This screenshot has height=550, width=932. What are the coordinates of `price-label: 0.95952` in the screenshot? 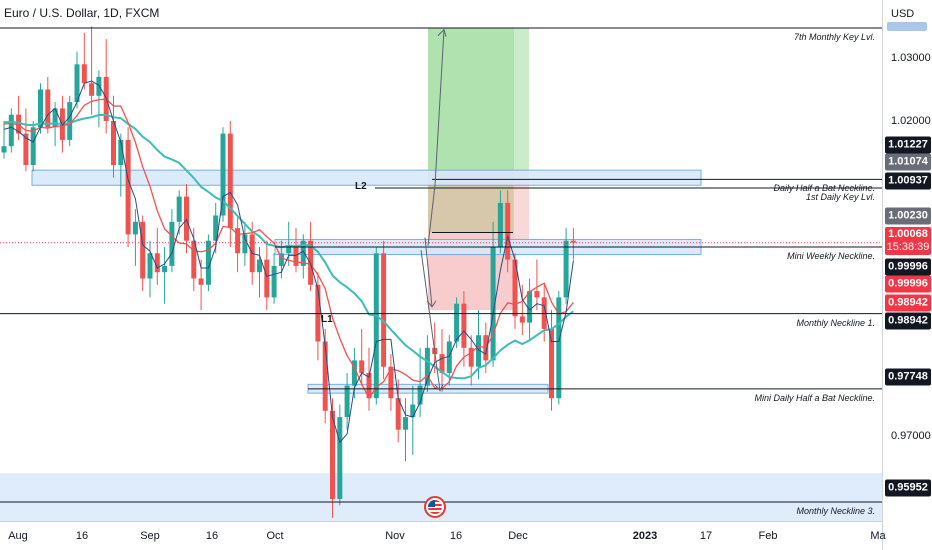 It's located at (908, 488).